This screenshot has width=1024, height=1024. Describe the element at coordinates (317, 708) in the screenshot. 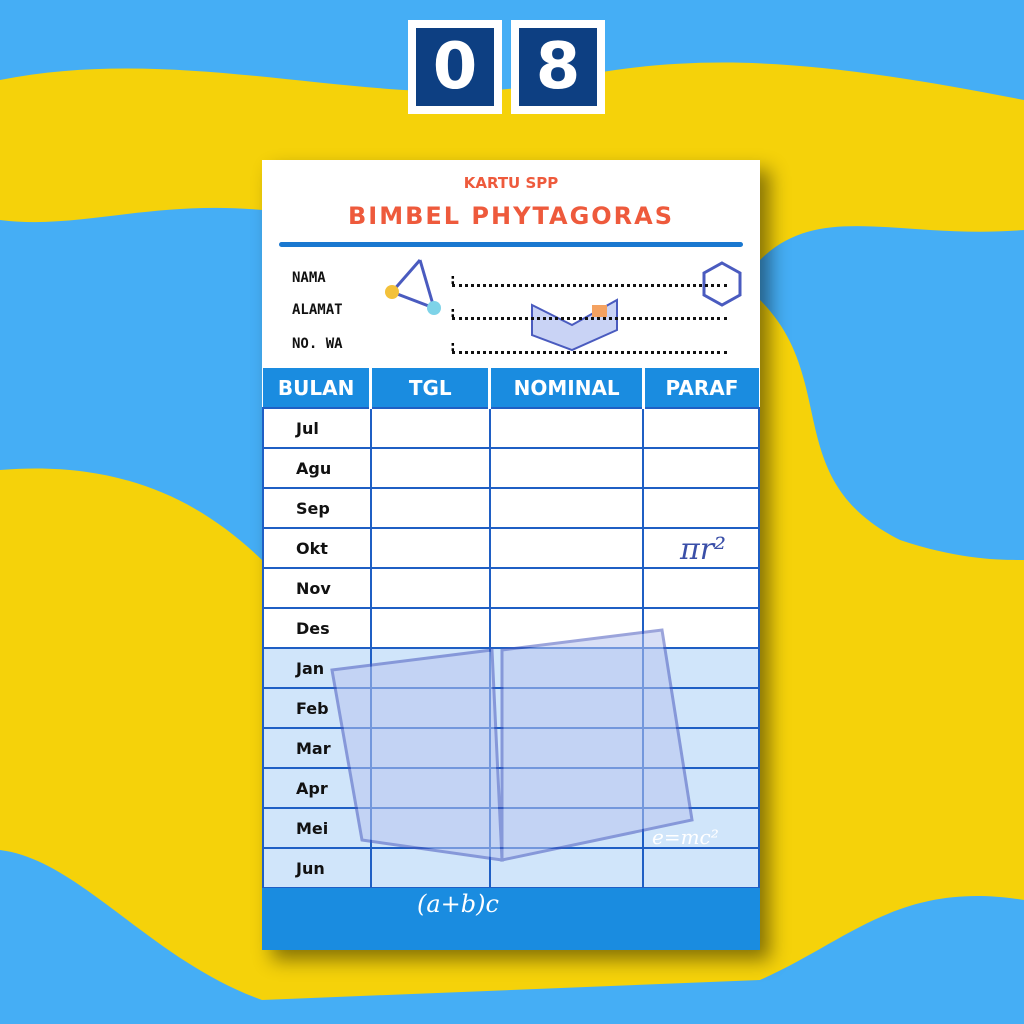

I see `month-cell: Feb` at that location.